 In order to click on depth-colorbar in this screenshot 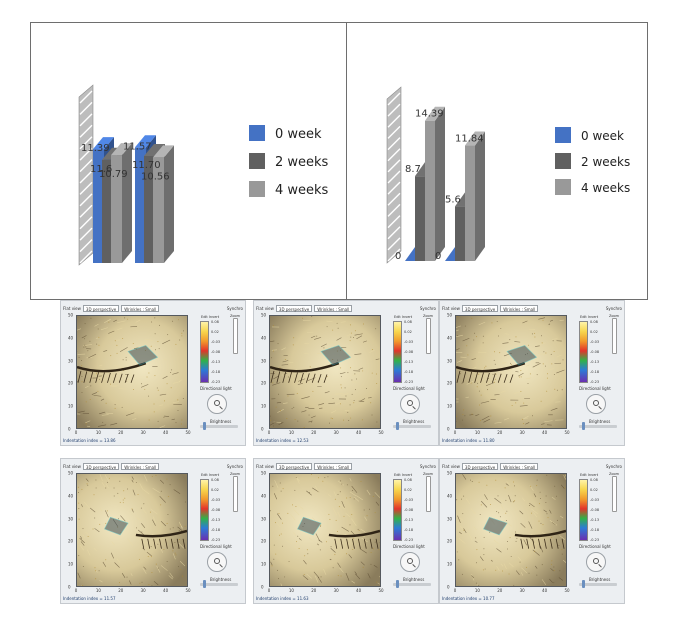, I will do `click(204, 510)`.